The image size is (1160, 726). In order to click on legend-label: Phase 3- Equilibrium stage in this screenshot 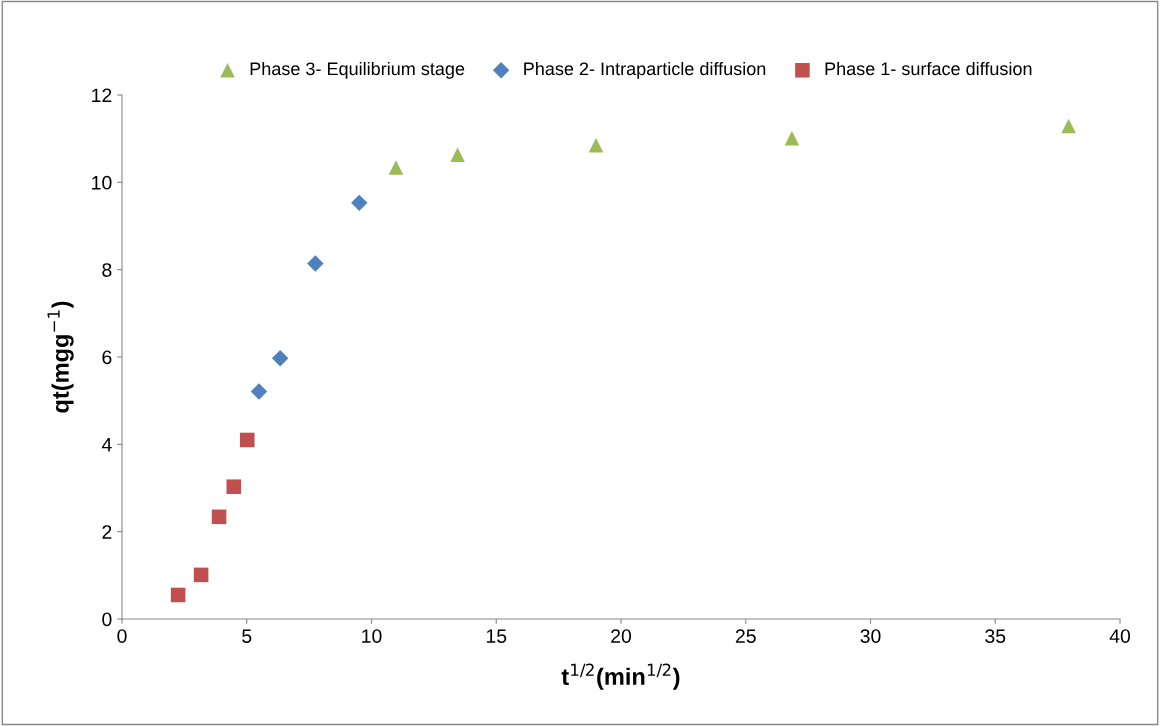, I will do `click(357, 70)`.